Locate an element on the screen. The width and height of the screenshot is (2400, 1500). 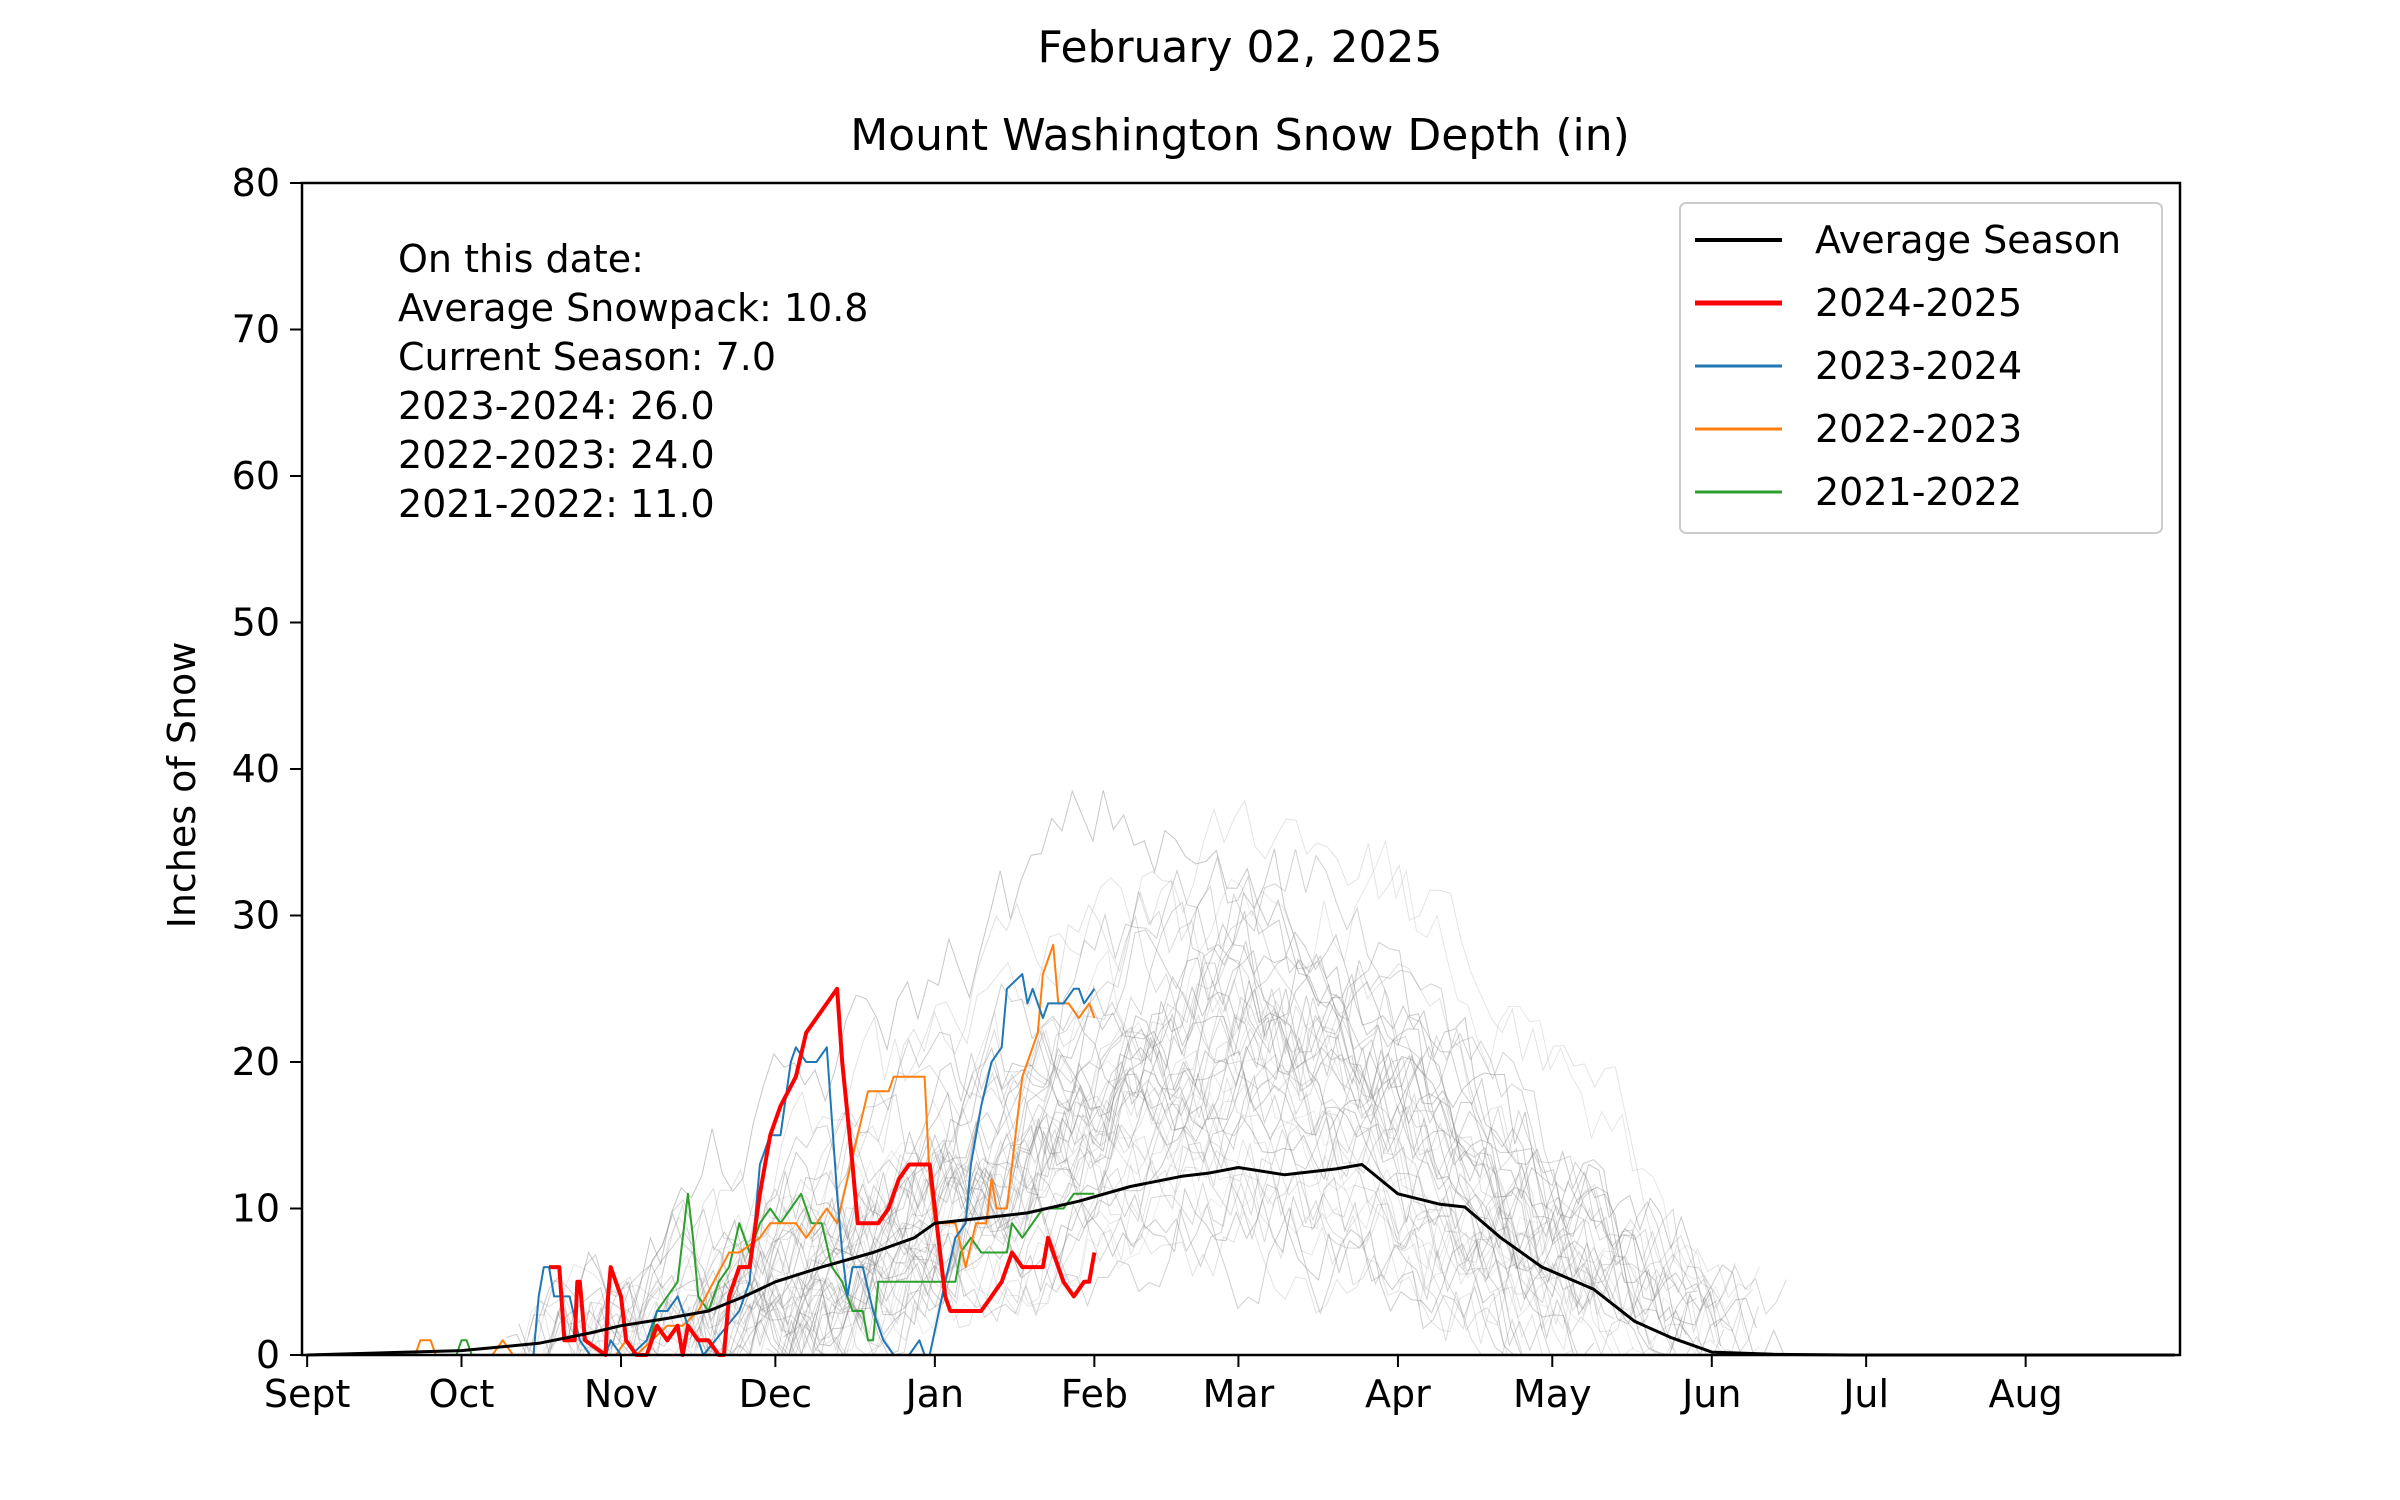
x-tick-label: Dec is located at coordinates (776, 1394).